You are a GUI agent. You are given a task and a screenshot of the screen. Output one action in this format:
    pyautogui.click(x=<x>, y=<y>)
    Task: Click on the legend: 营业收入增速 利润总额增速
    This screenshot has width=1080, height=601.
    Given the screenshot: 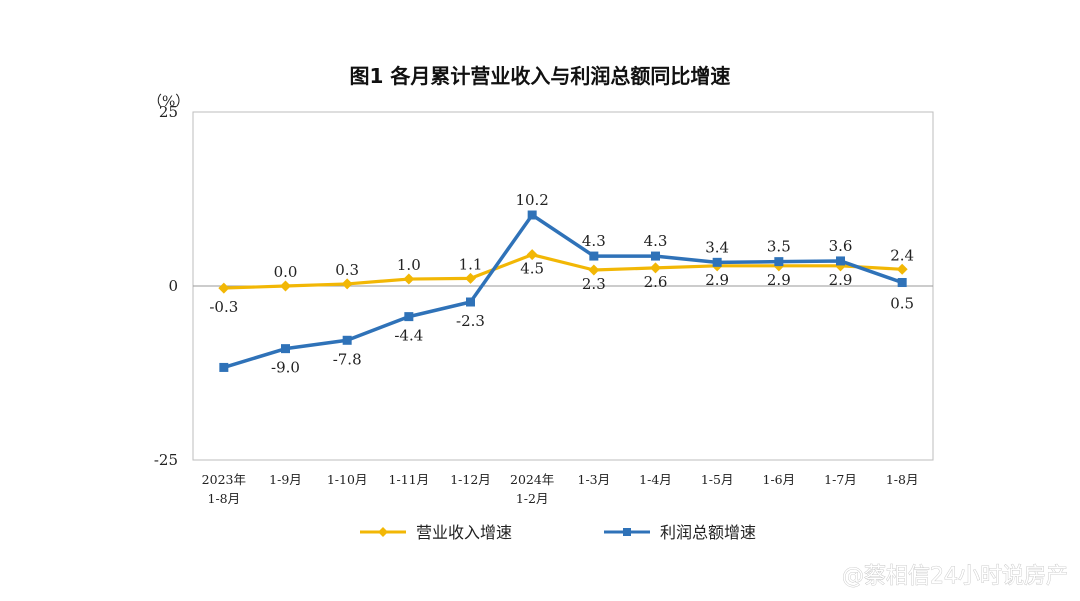 What is the action you would take?
    pyautogui.click(x=558, y=532)
    